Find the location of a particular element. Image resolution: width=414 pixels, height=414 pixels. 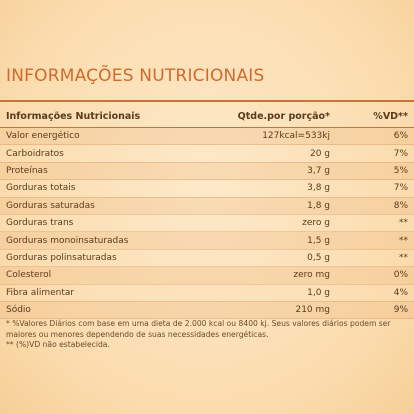

table-cell: Sódio is located at coordinates (105, 310).